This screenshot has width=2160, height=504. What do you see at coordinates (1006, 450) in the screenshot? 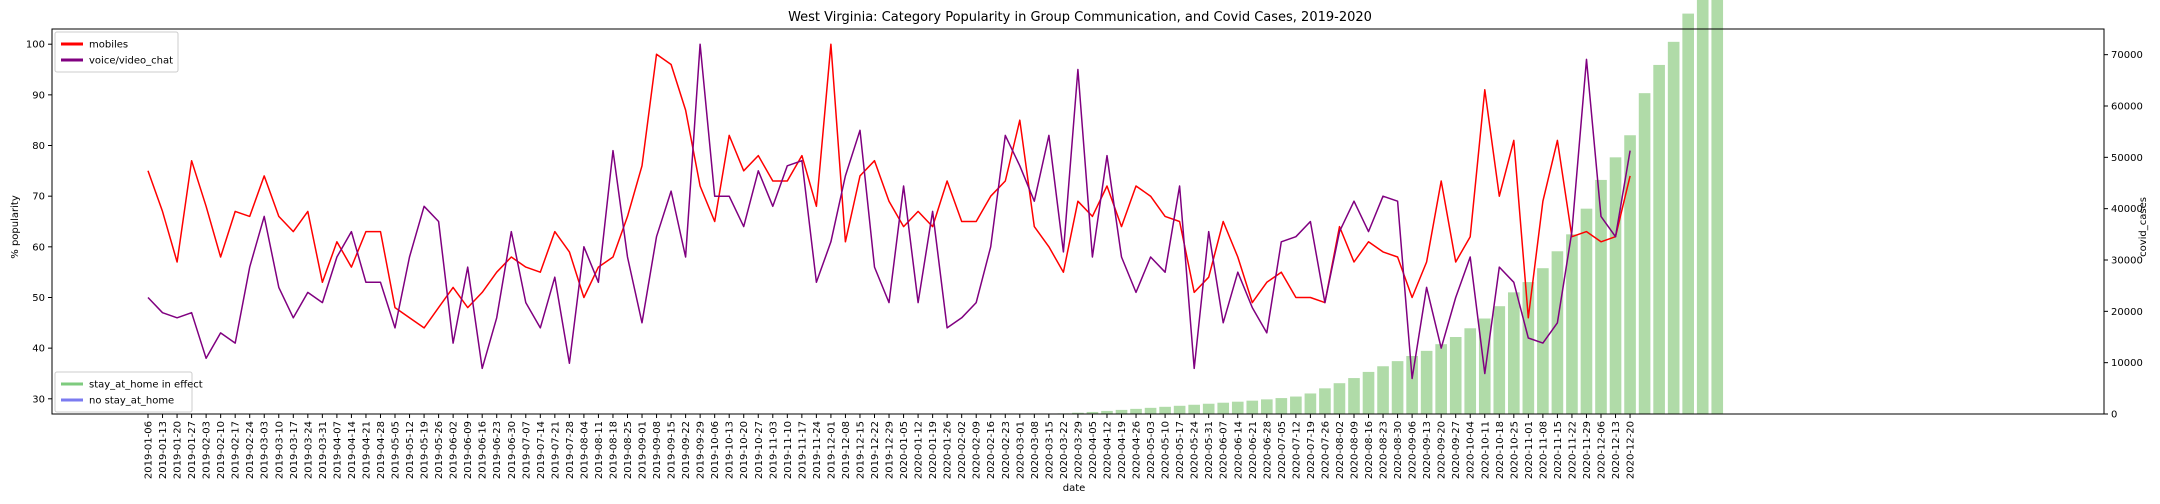
I see `x-tick-label: 2020-02-23` at bounding box center [1006, 450].